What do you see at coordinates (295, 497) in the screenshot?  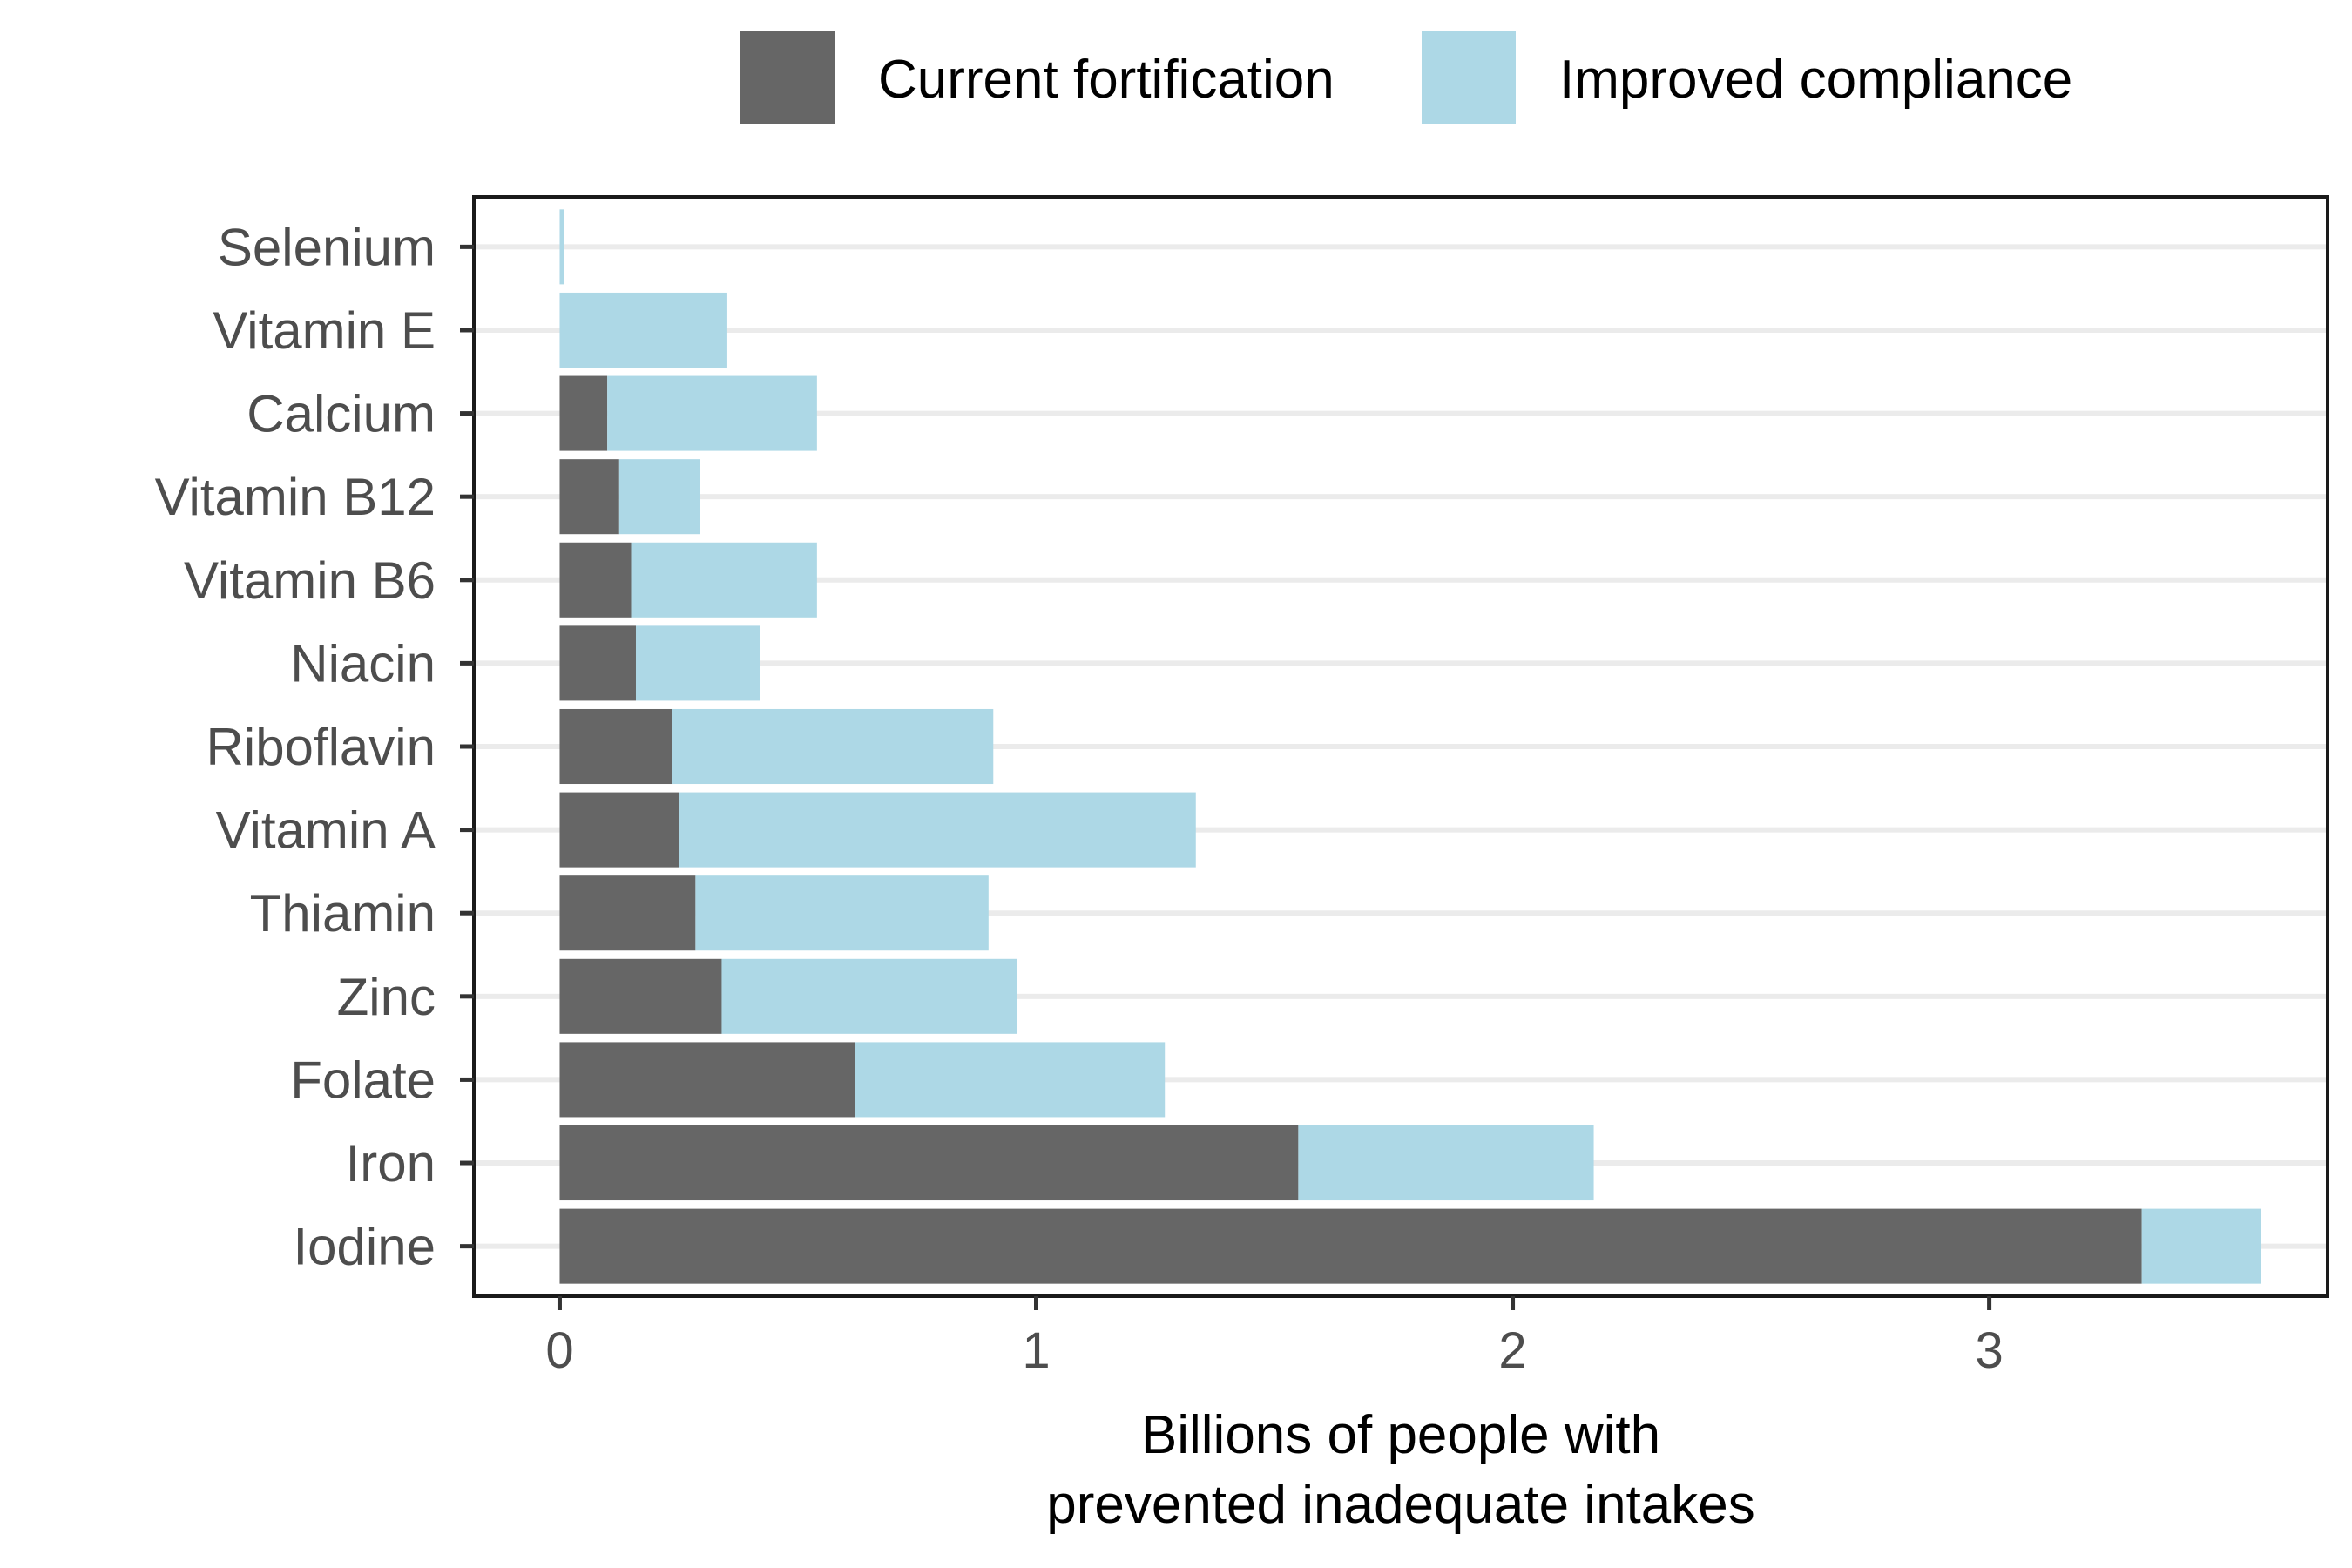 I see `y-tick-label-vitamin-b12: Vitamin B12` at bounding box center [295, 497].